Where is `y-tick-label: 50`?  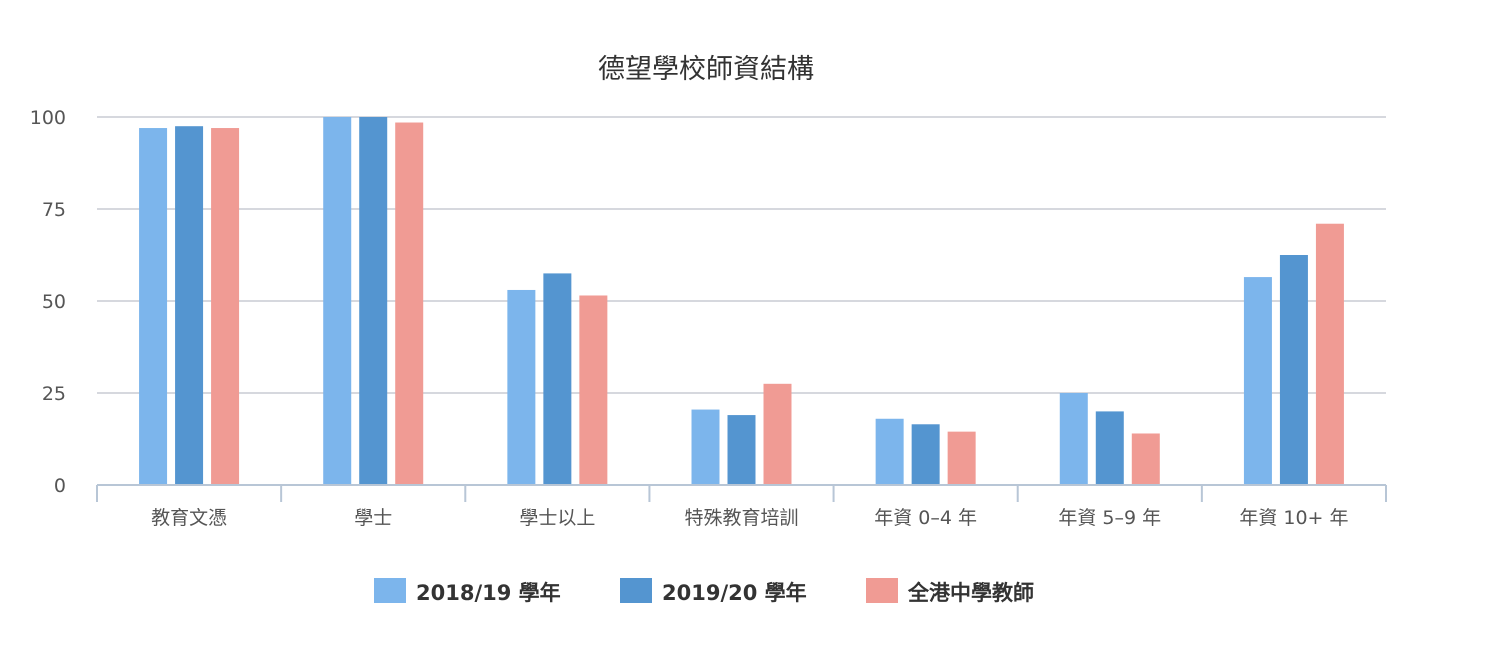
y-tick-label: 50 is located at coordinates (54, 302).